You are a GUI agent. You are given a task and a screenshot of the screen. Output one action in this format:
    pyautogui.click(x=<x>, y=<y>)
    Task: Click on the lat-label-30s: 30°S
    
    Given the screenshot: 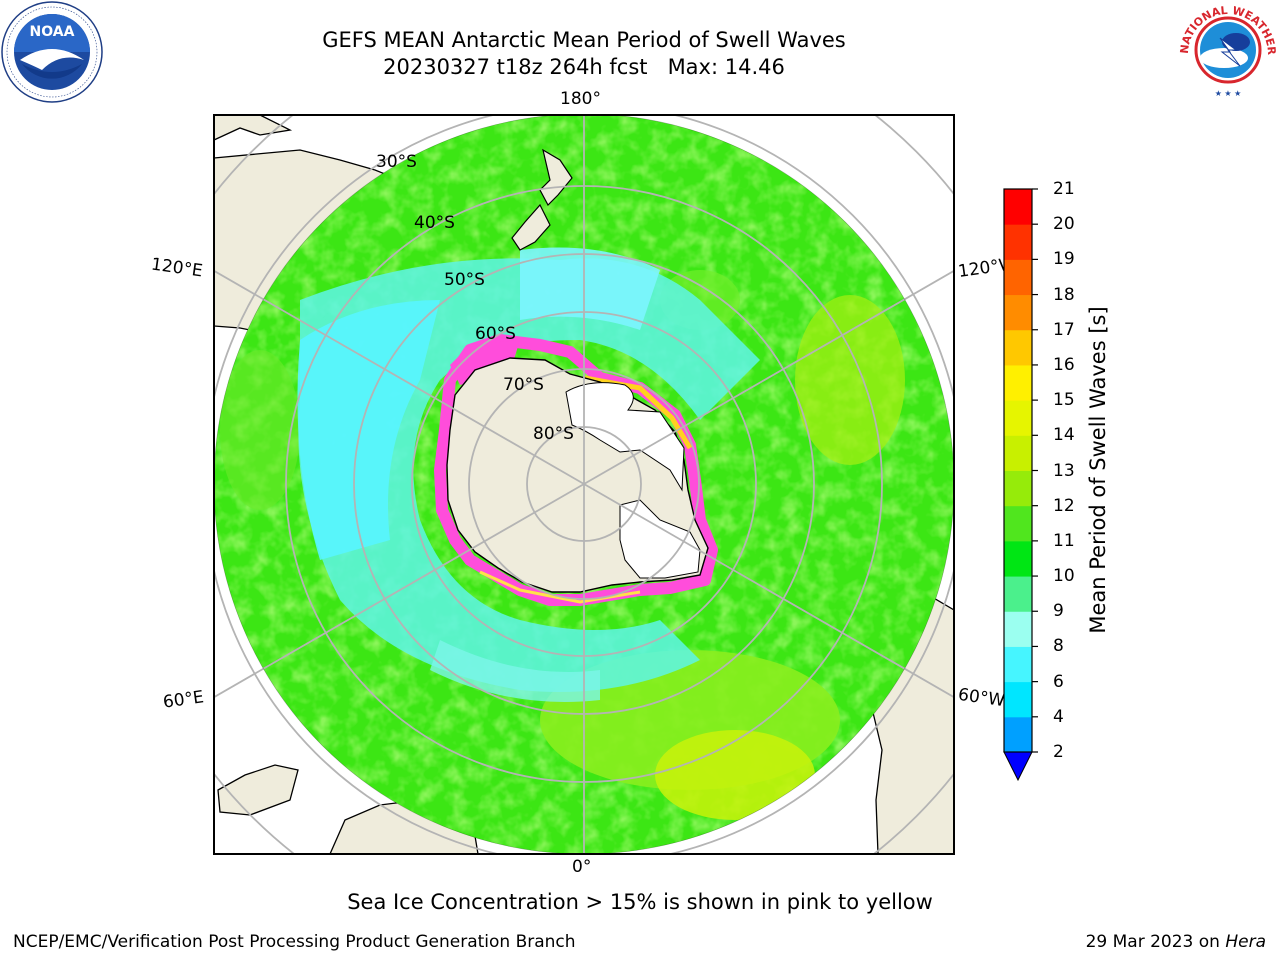 What is the action you would take?
    pyautogui.click(x=396, y=162)
    